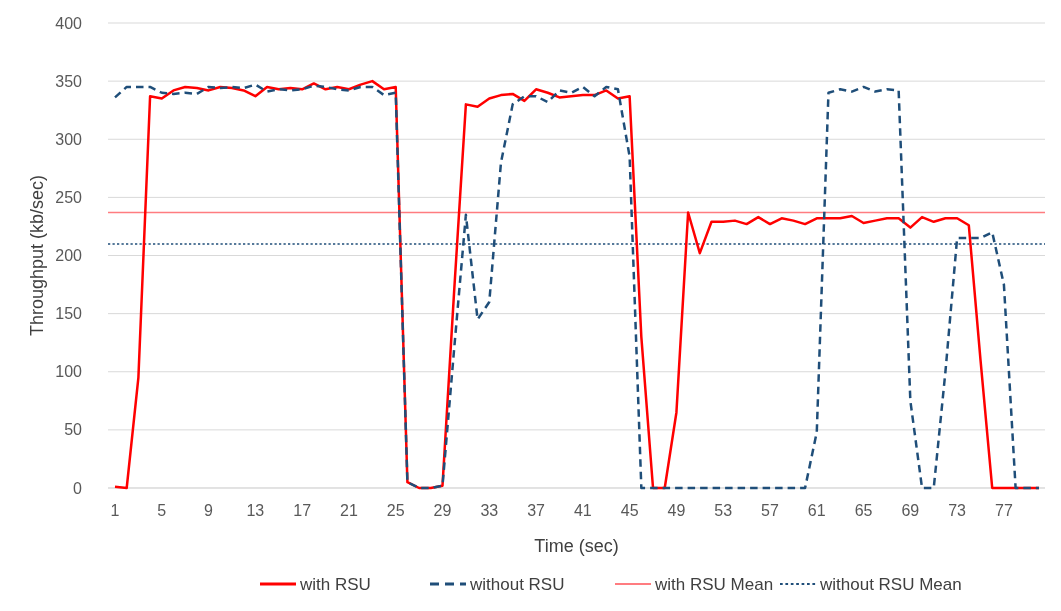 Image resolution: width=1061 pixels, height=611 pixels. I want to click on x-tick-label: 21, so click(349, 510).